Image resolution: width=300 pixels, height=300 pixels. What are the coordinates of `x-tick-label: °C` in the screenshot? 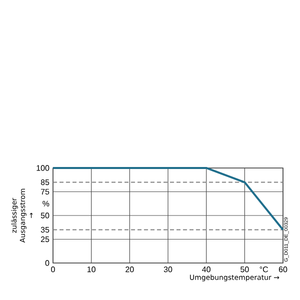 It's located at (264, 269).